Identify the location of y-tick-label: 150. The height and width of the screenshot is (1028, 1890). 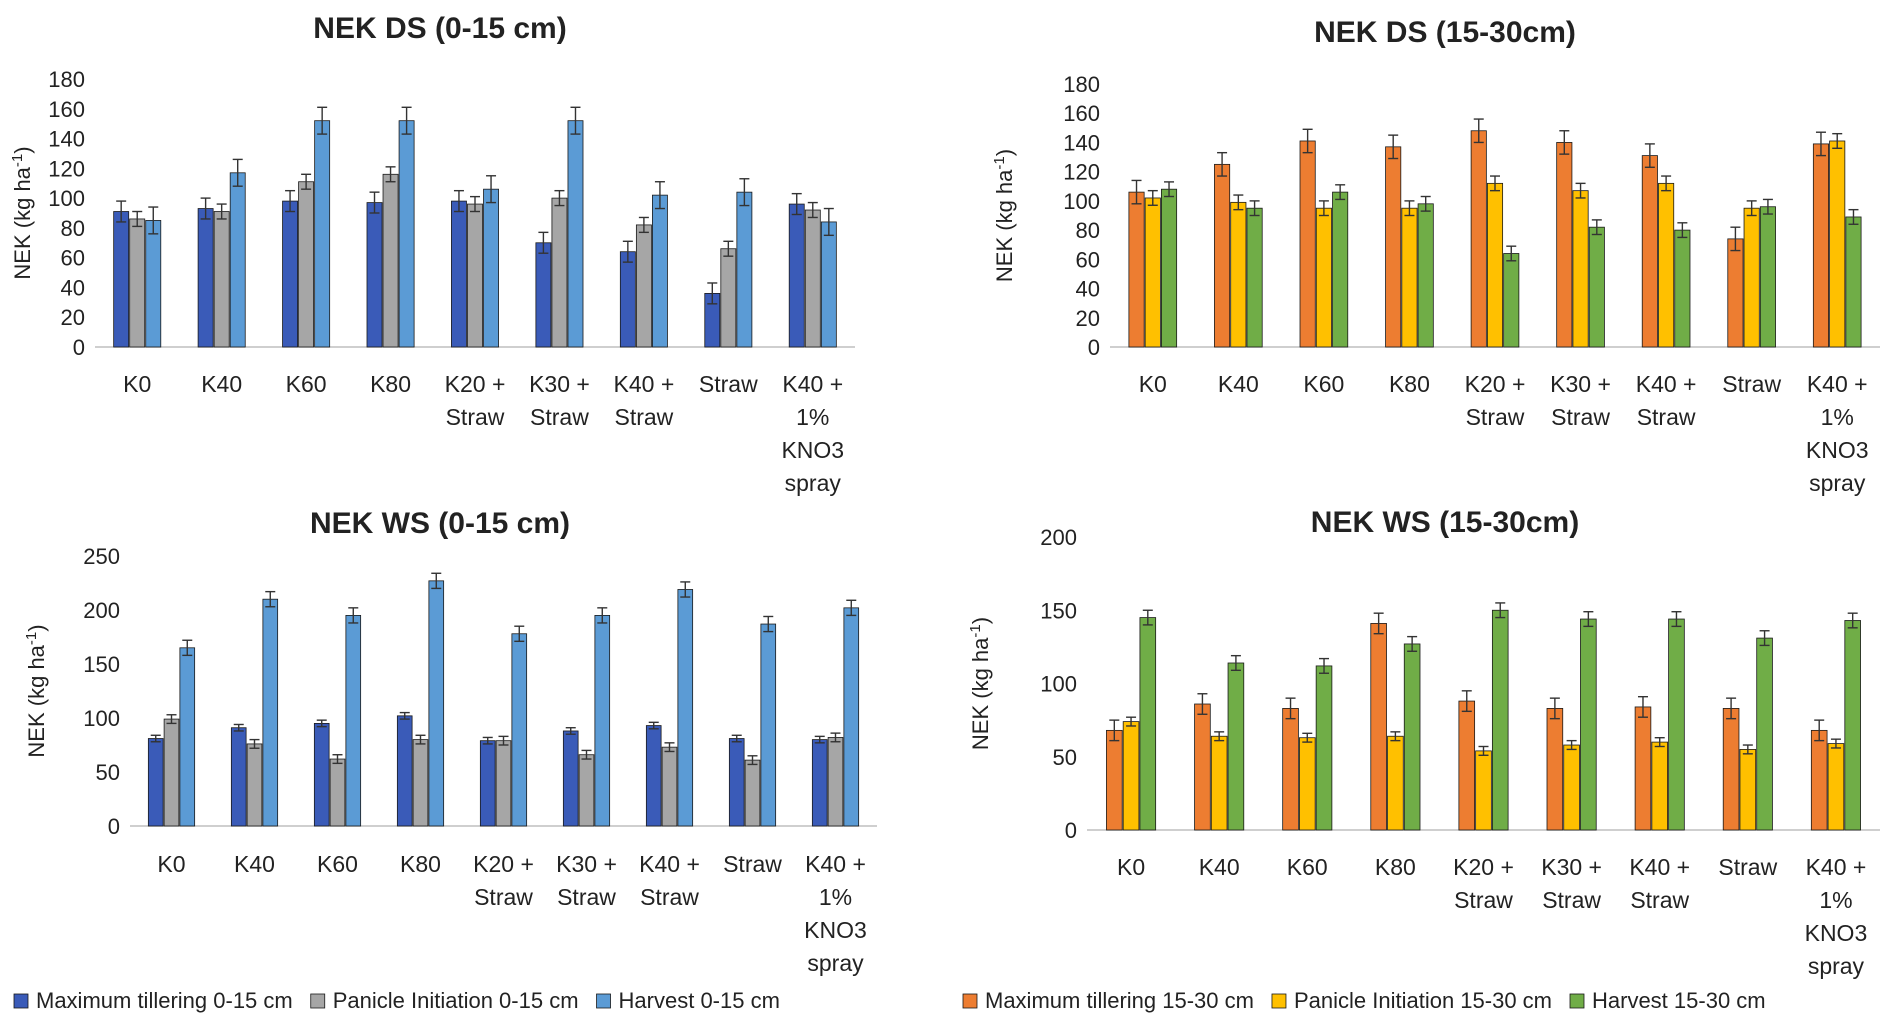
(1058, 610).